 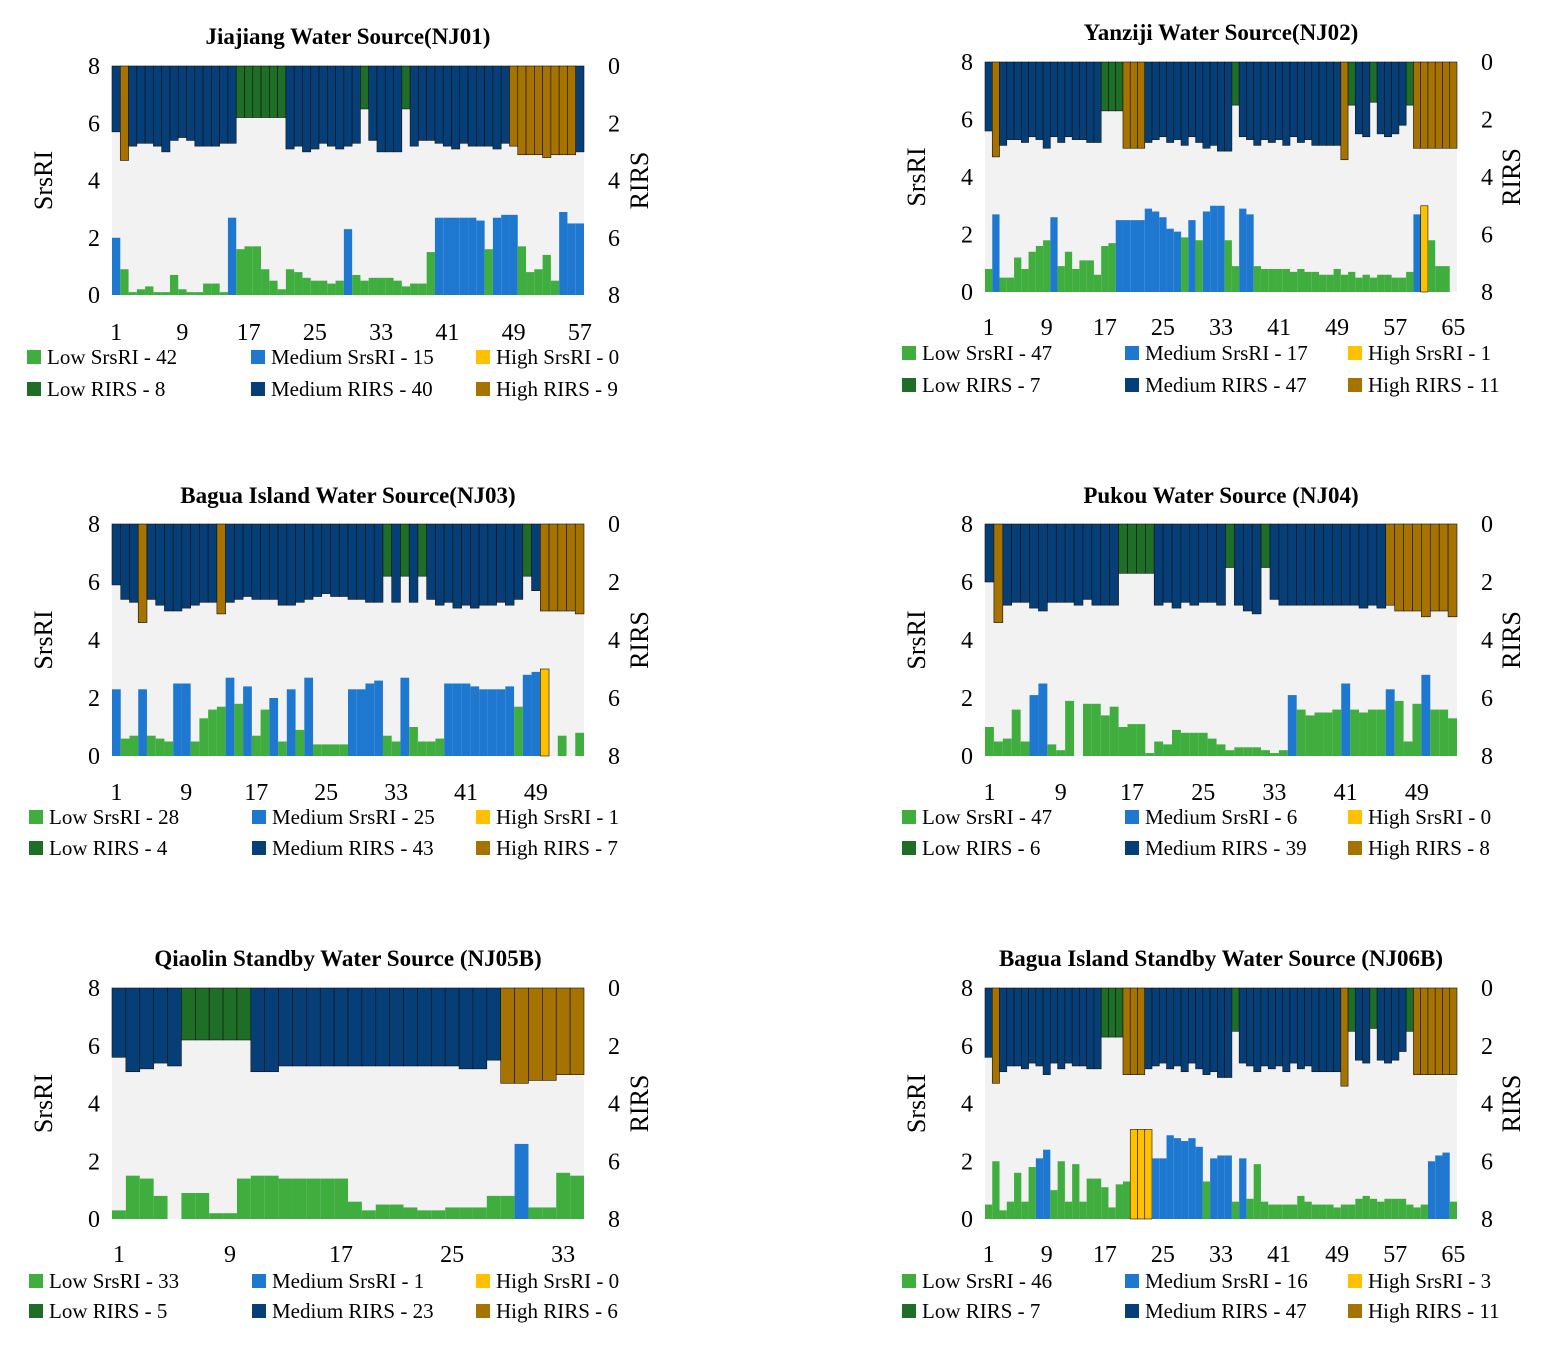 What do you see at coordinates (116, 793) in the screenshot?
I see `x-tick-label: 1` at bounding box center [116, 793].